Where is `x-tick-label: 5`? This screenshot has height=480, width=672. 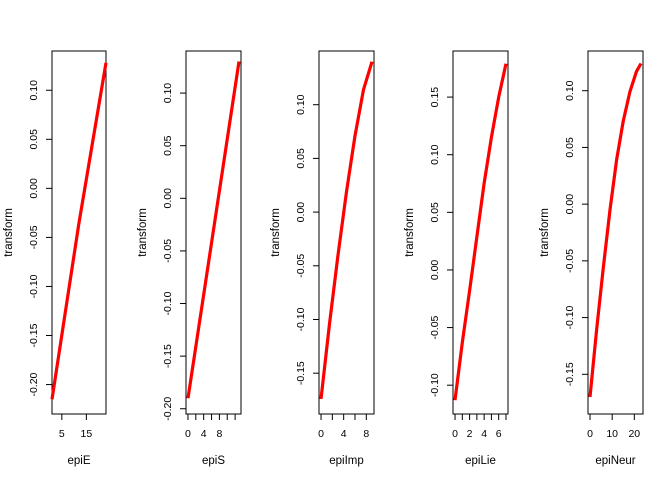 x-tick-label: 5 is located at coordinates (62, 434).